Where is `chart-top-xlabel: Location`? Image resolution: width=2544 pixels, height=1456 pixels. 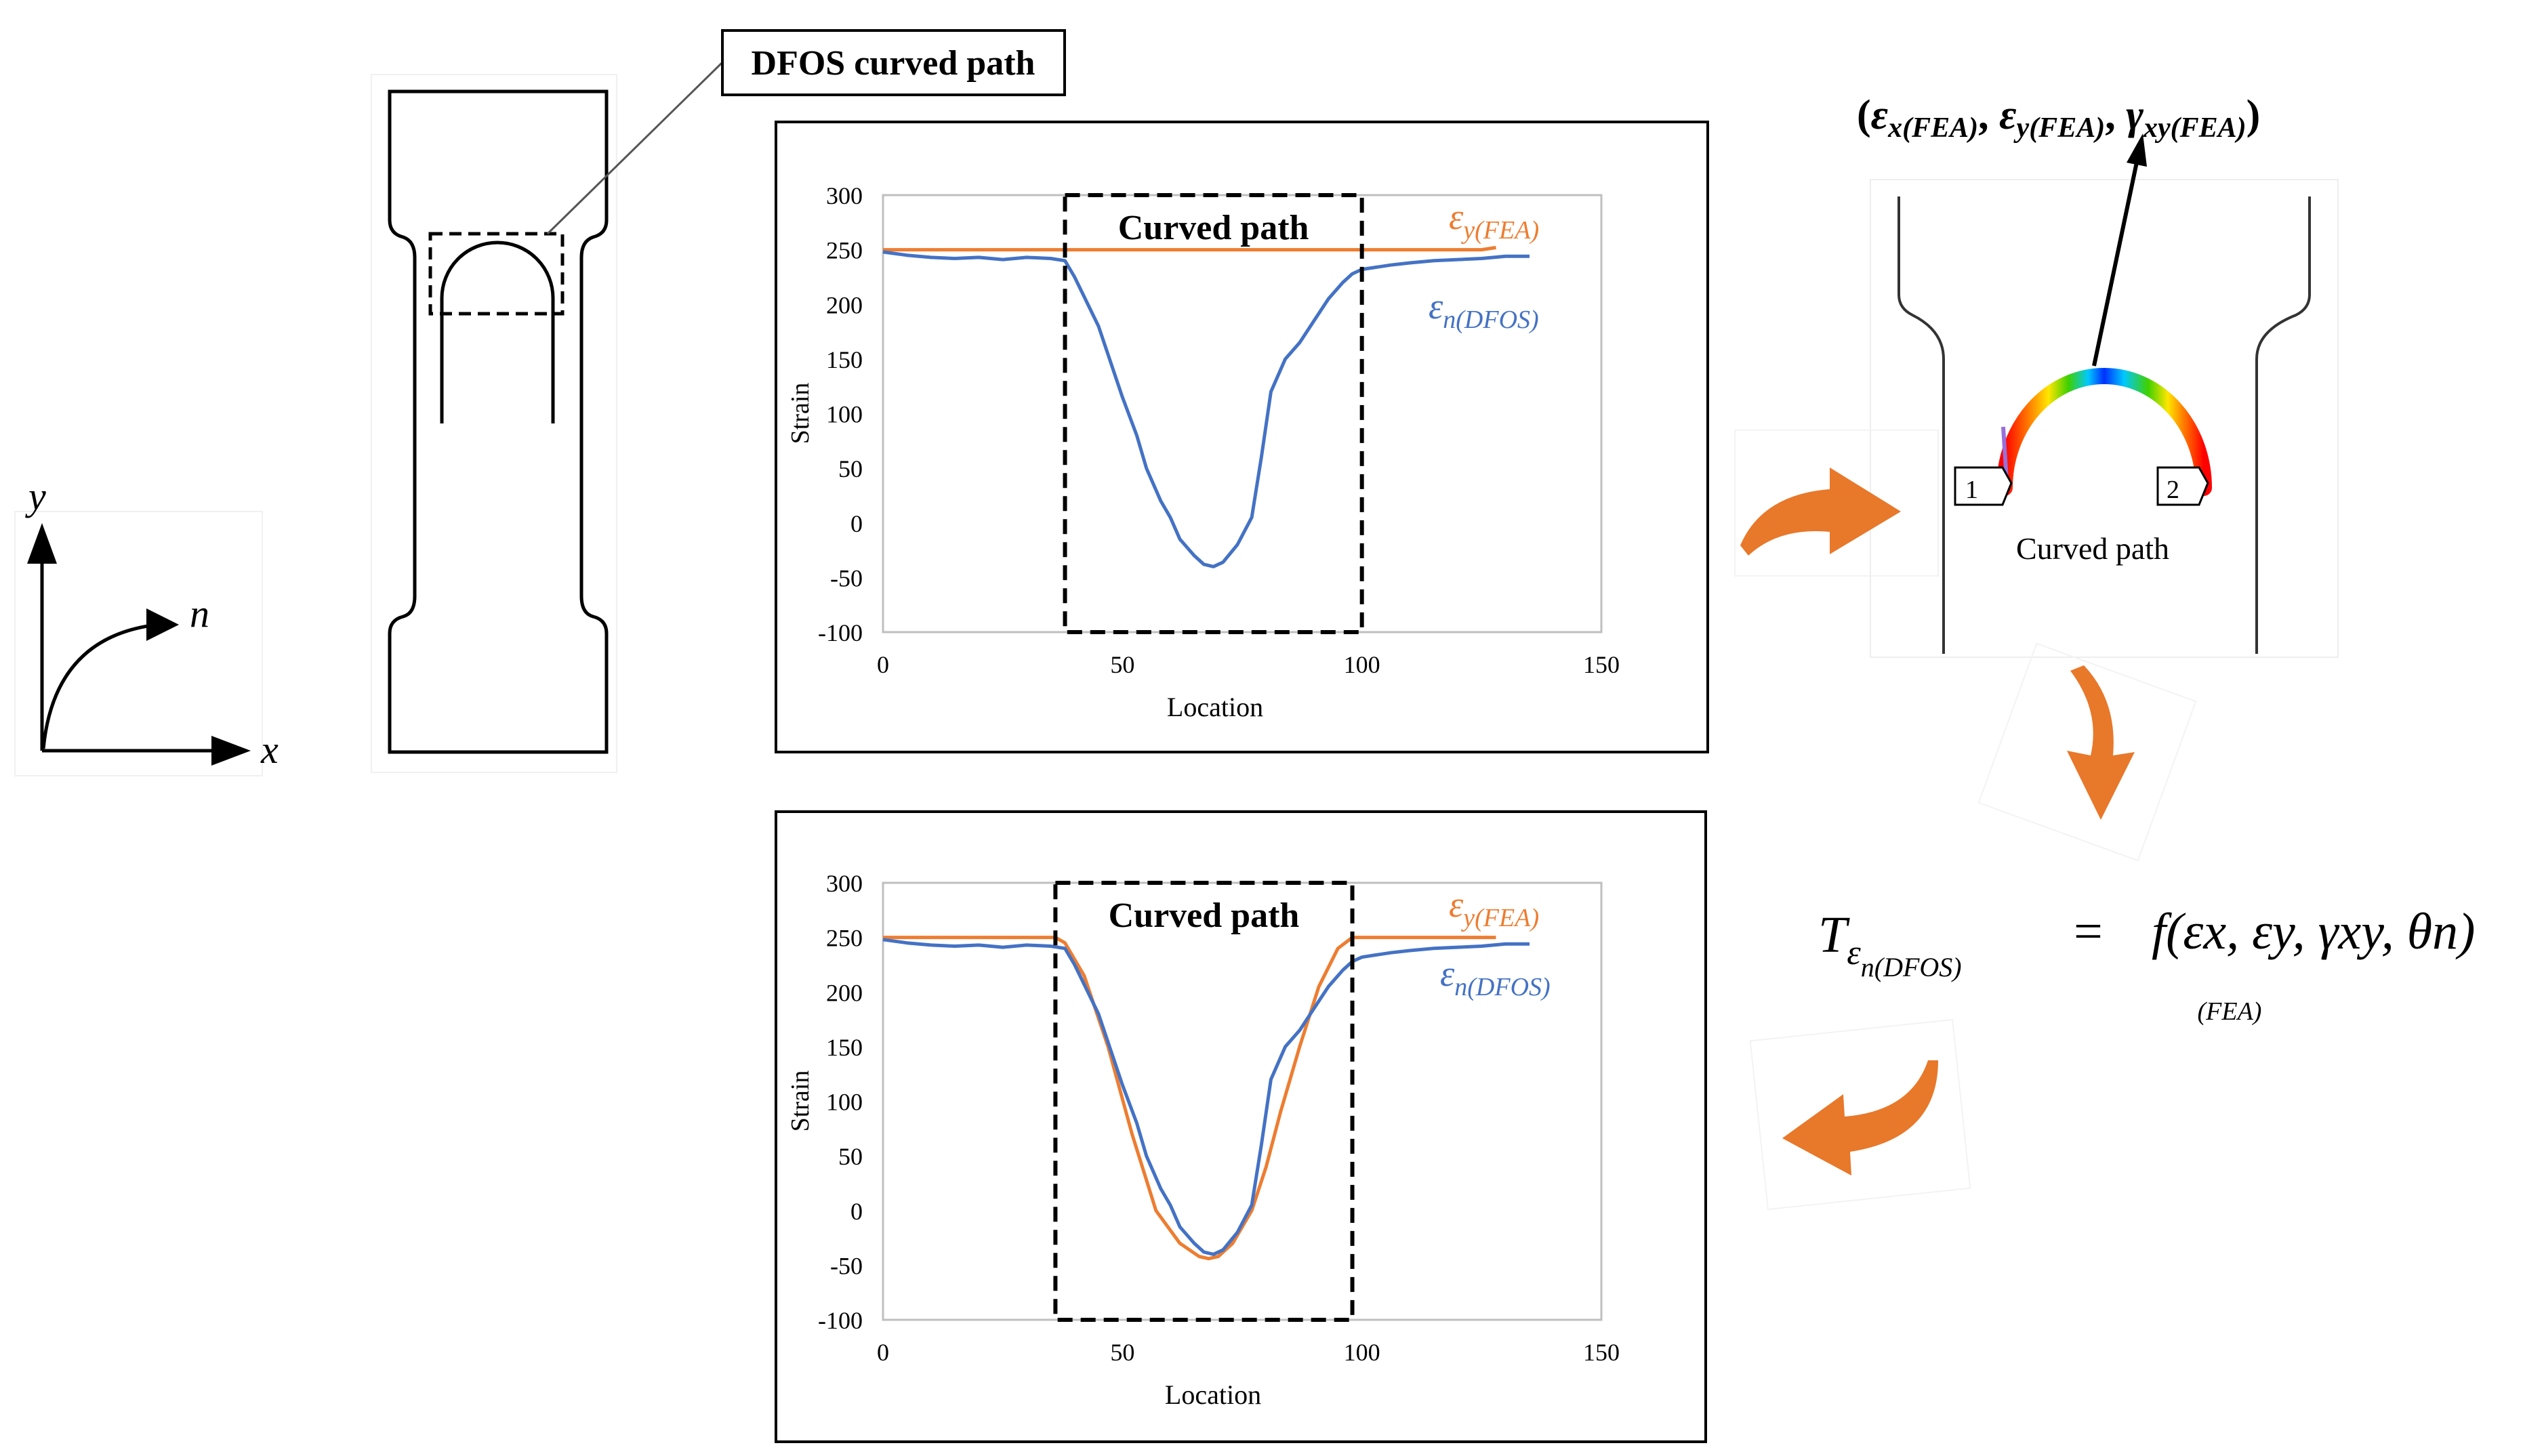
chart-top-xlabel: Location is located at coordinates (1215, 707).